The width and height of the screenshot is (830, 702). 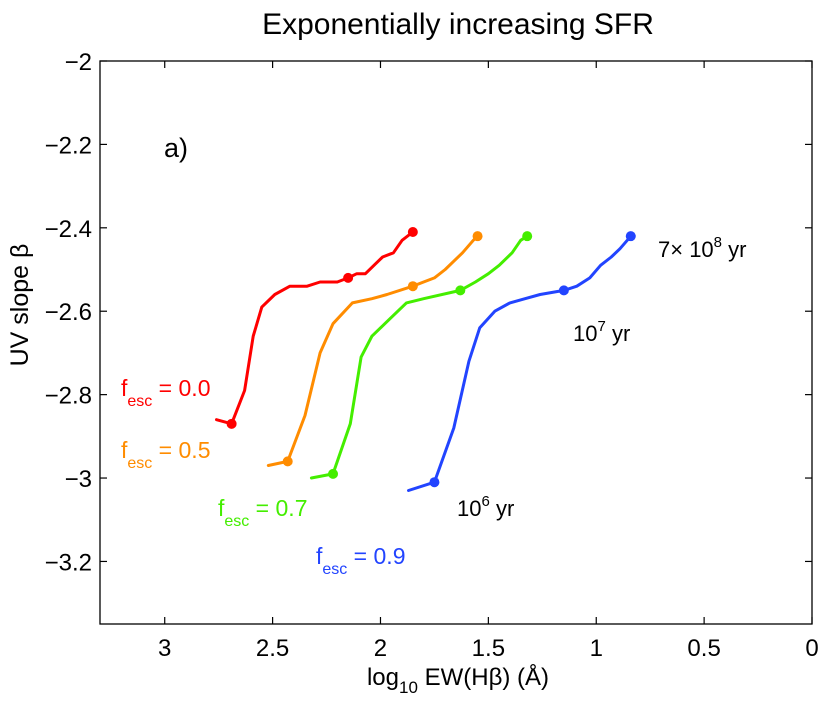 What do you see at coordinates (20, 305) in the screenshot?
I see `y-axis-label: UV slope β` at bounding box center [20, 305].